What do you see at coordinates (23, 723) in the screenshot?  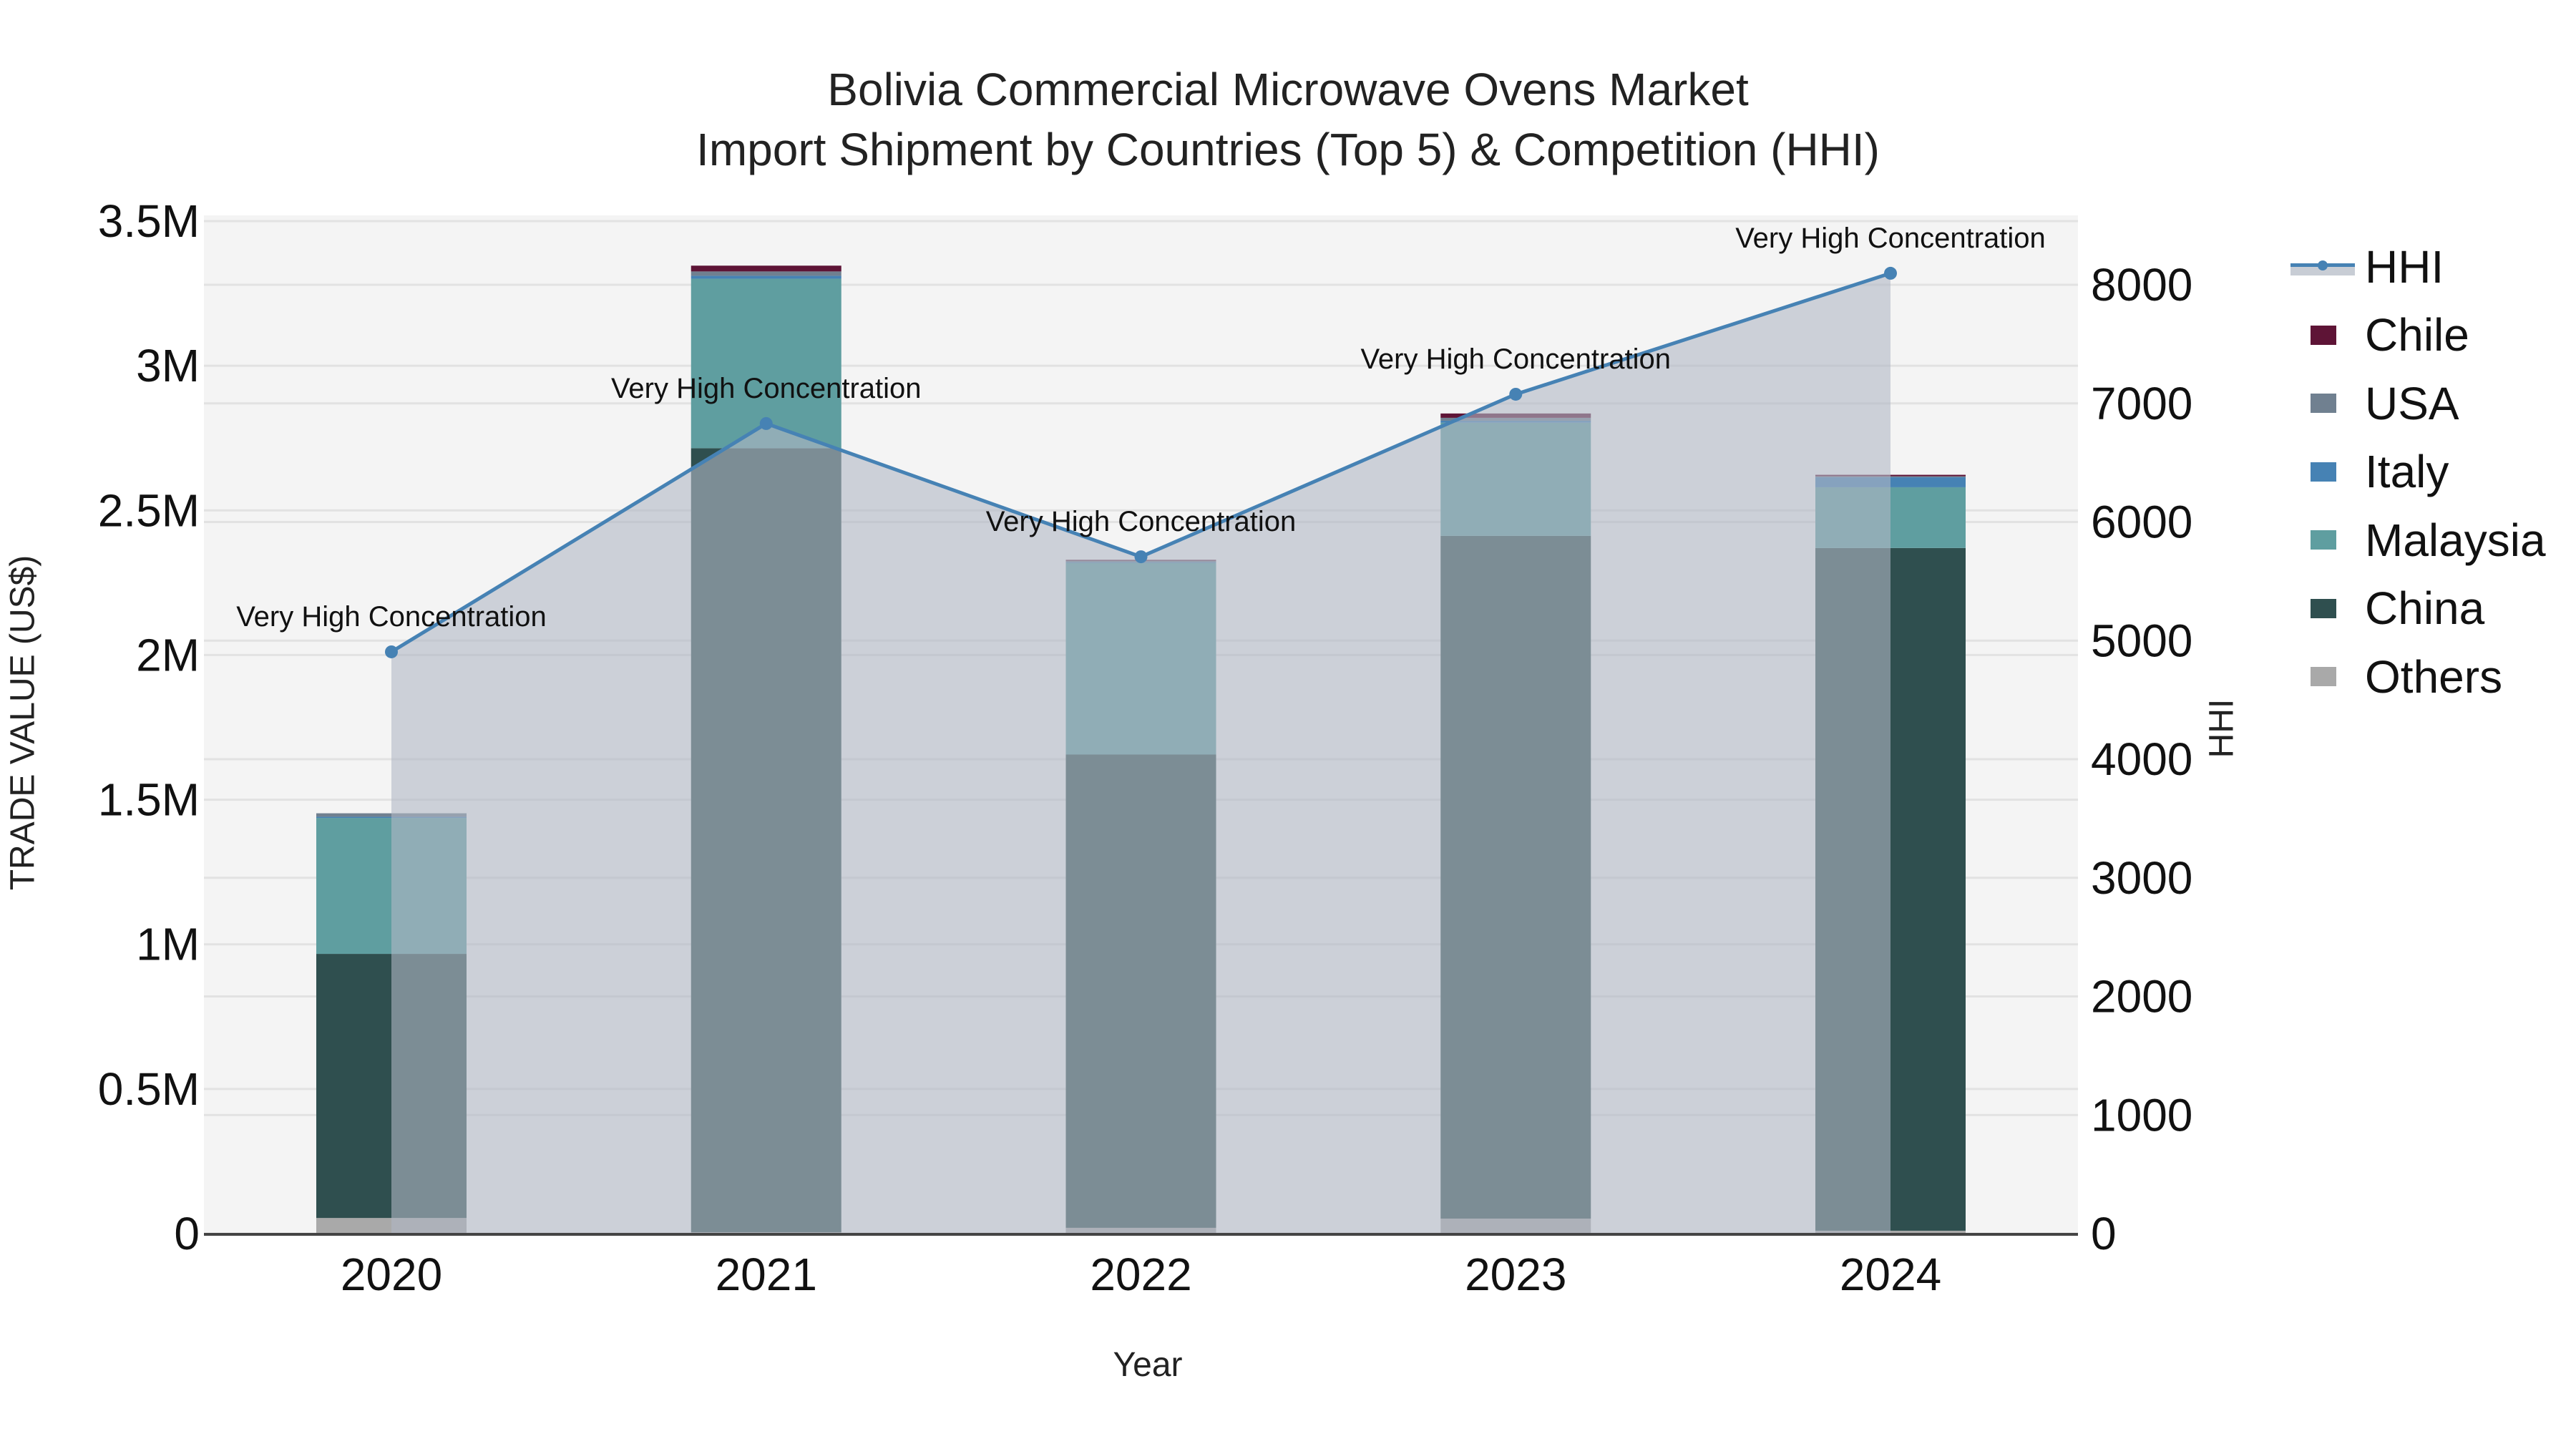 I see `y-axis-title: TRADE VALUE (US$)` at bounding box center [23, 723].